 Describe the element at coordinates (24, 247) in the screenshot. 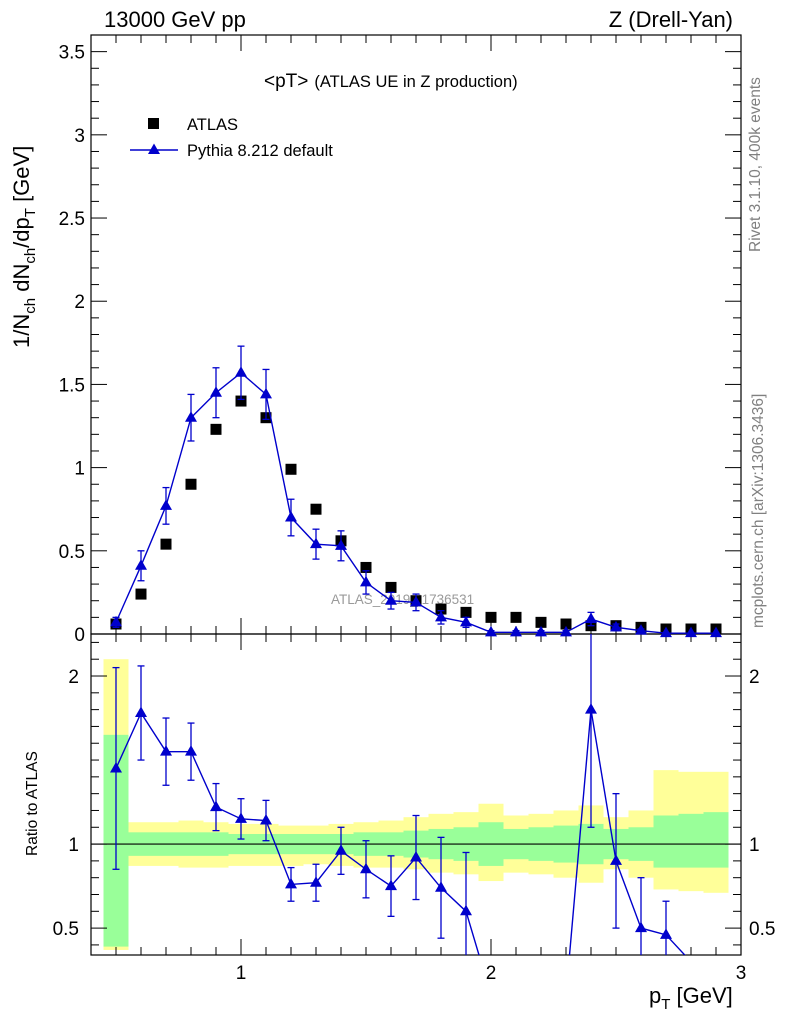

I see `main-ylabel: 1/Nch dNch/dpT [GeV]` at that location.